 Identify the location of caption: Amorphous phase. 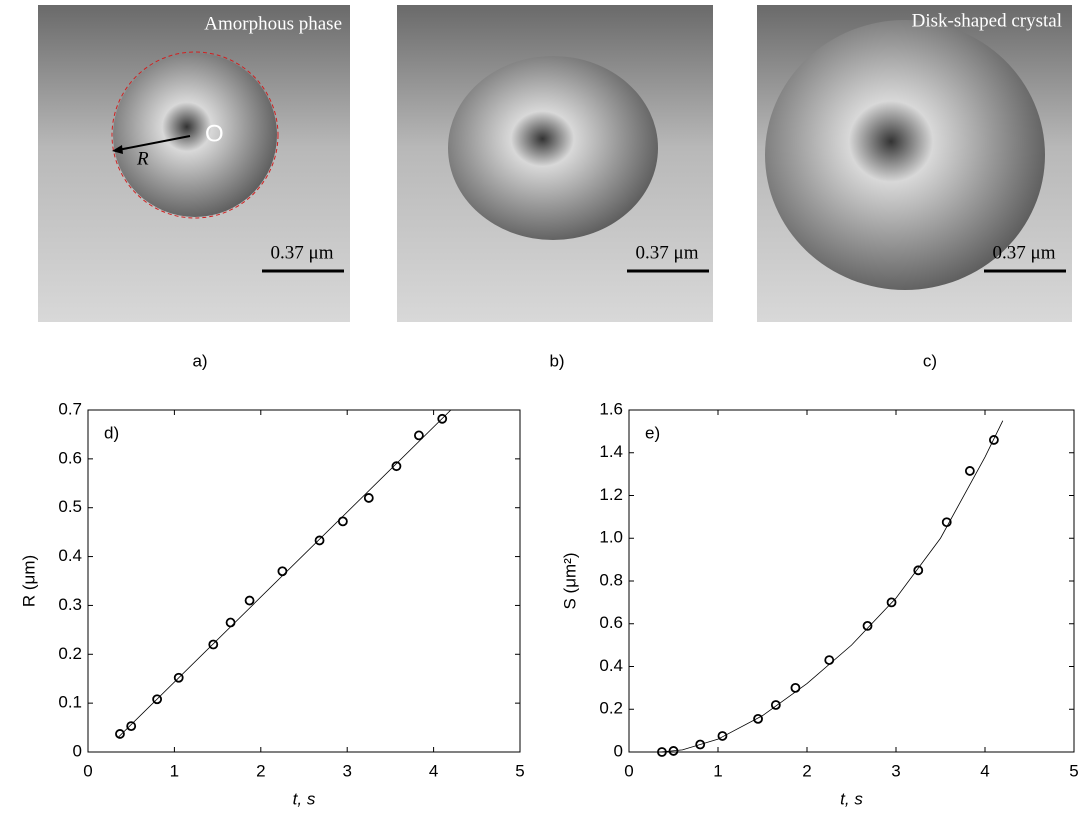
(273, 23).